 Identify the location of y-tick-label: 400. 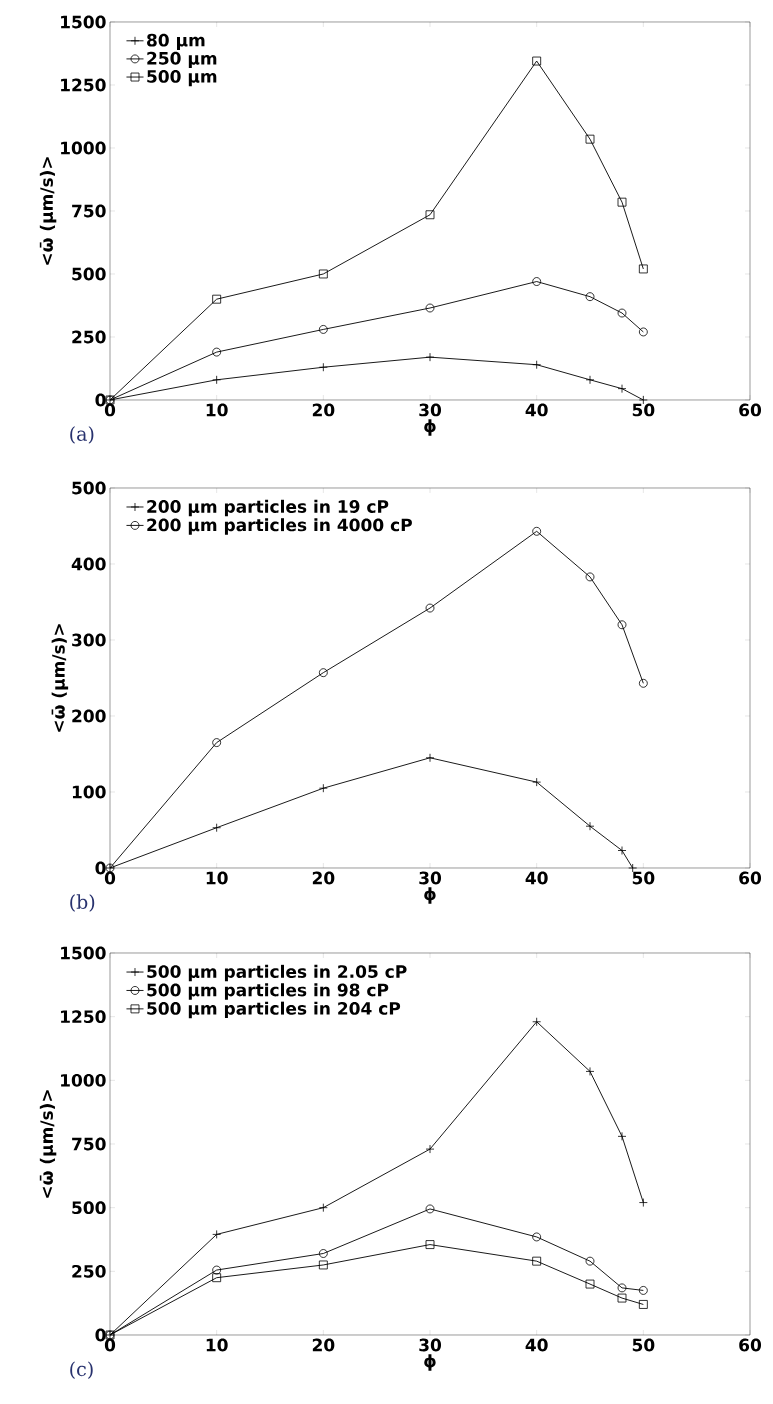
(88, 564).